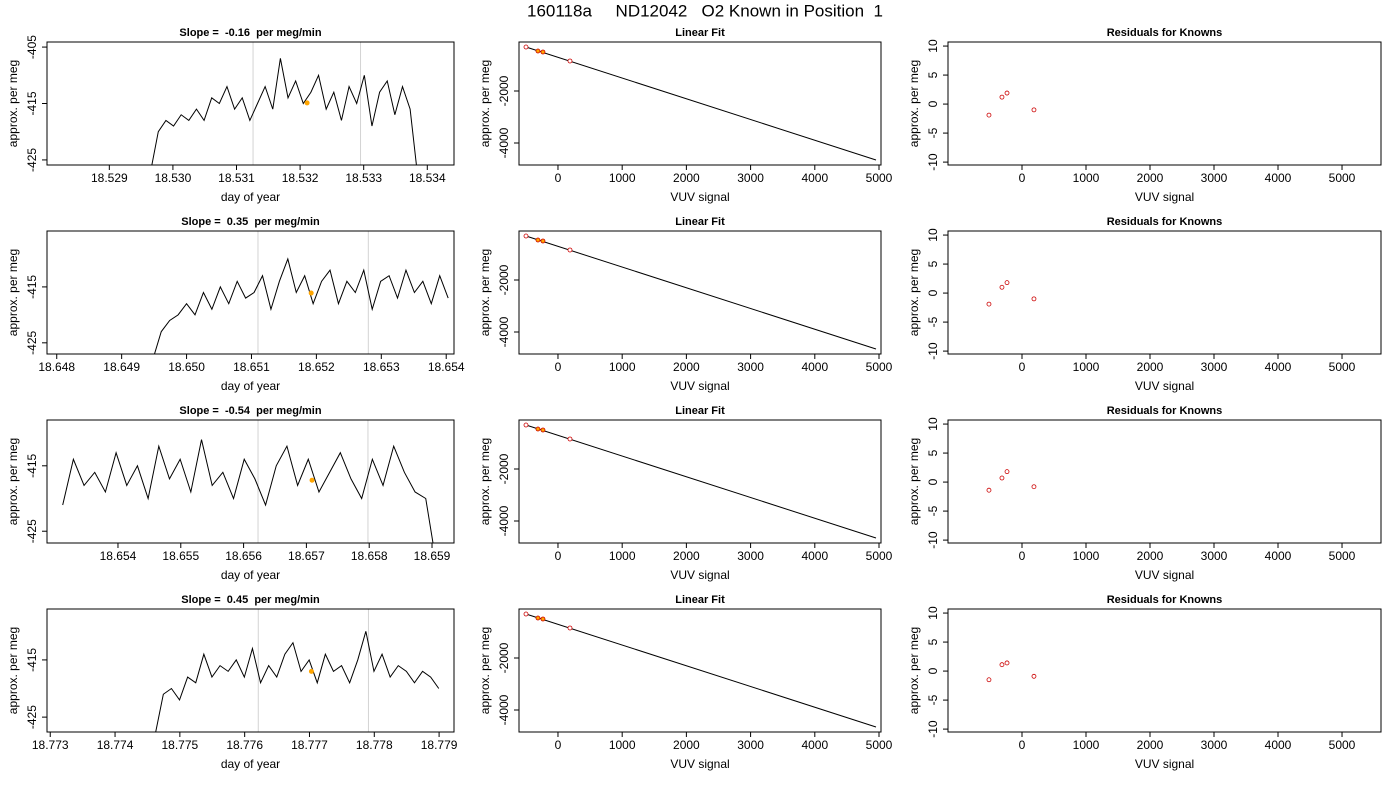  Describe the element at coordinates (374, 745) in the screenshot. I see `x-tick-label: 18.778` at that location.